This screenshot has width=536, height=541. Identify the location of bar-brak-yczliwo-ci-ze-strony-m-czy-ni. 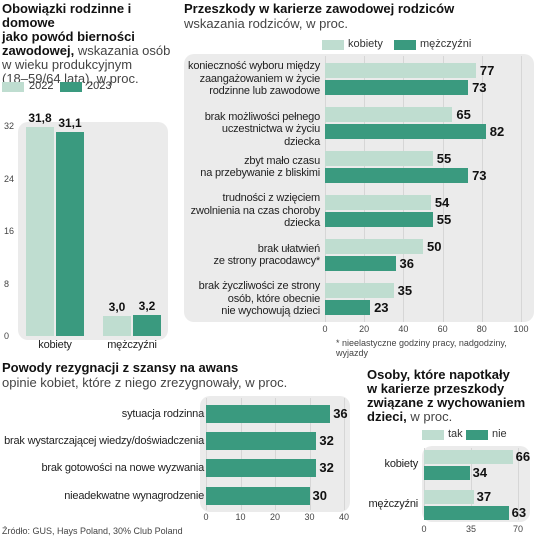
(348, 307).